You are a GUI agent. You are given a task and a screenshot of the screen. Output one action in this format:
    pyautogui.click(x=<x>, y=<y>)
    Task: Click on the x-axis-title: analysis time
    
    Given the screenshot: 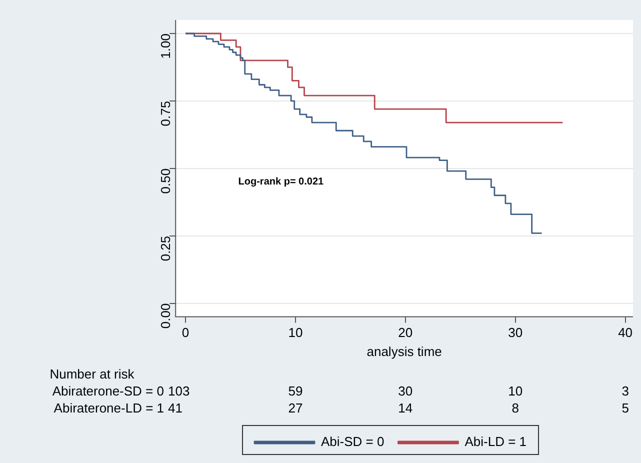 What is the action you would take?
    pyautogui.click(x=404, y=351)
    